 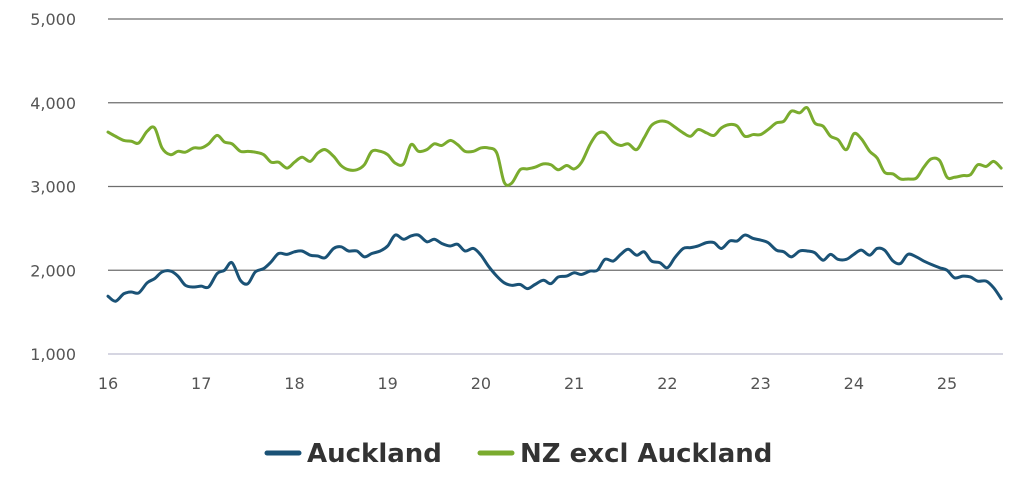 I want to click on y-tick-label: 5,000, so click(x=53, y=19).